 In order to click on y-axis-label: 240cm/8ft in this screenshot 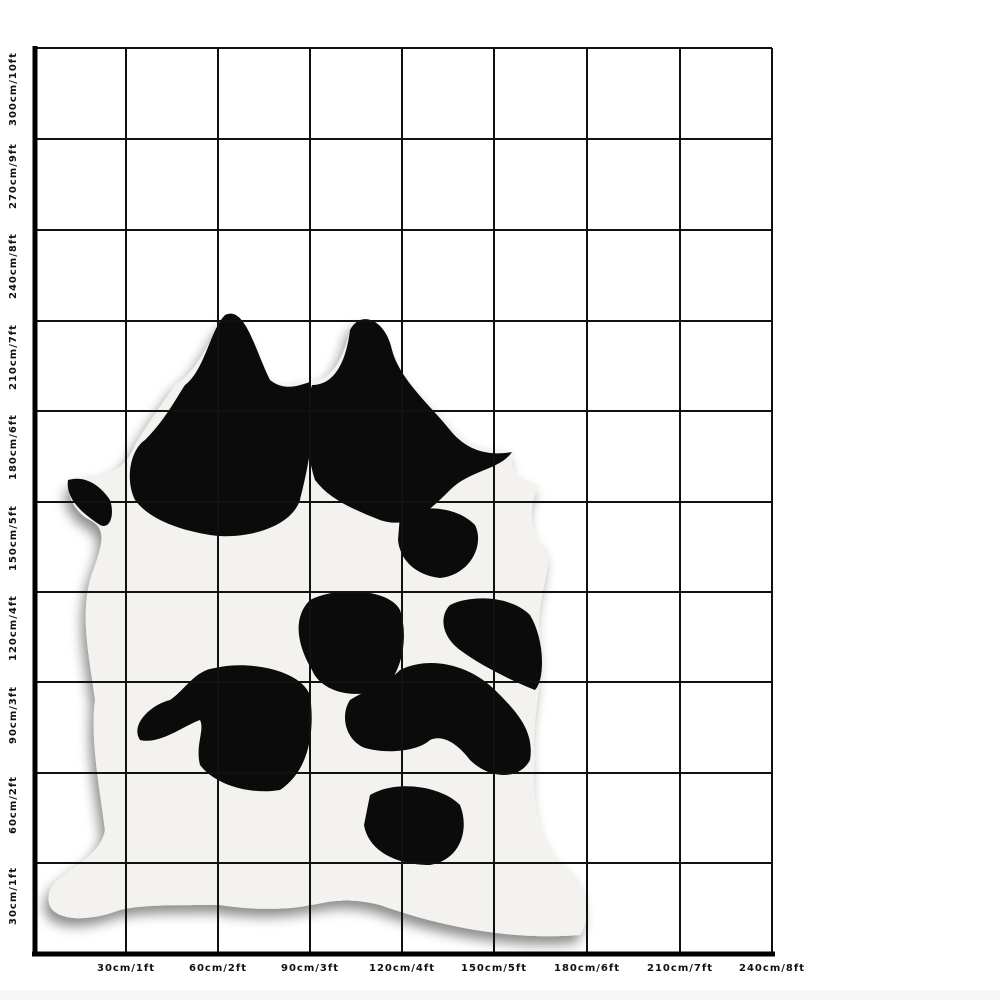, I will do `click(13, 266)`.